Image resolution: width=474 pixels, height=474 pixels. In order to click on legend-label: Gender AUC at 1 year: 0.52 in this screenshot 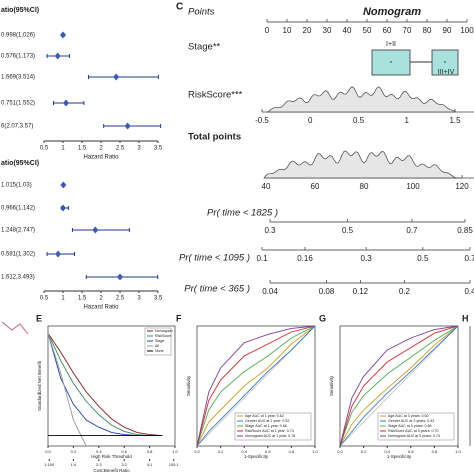, I will do `click(267, 421)`.